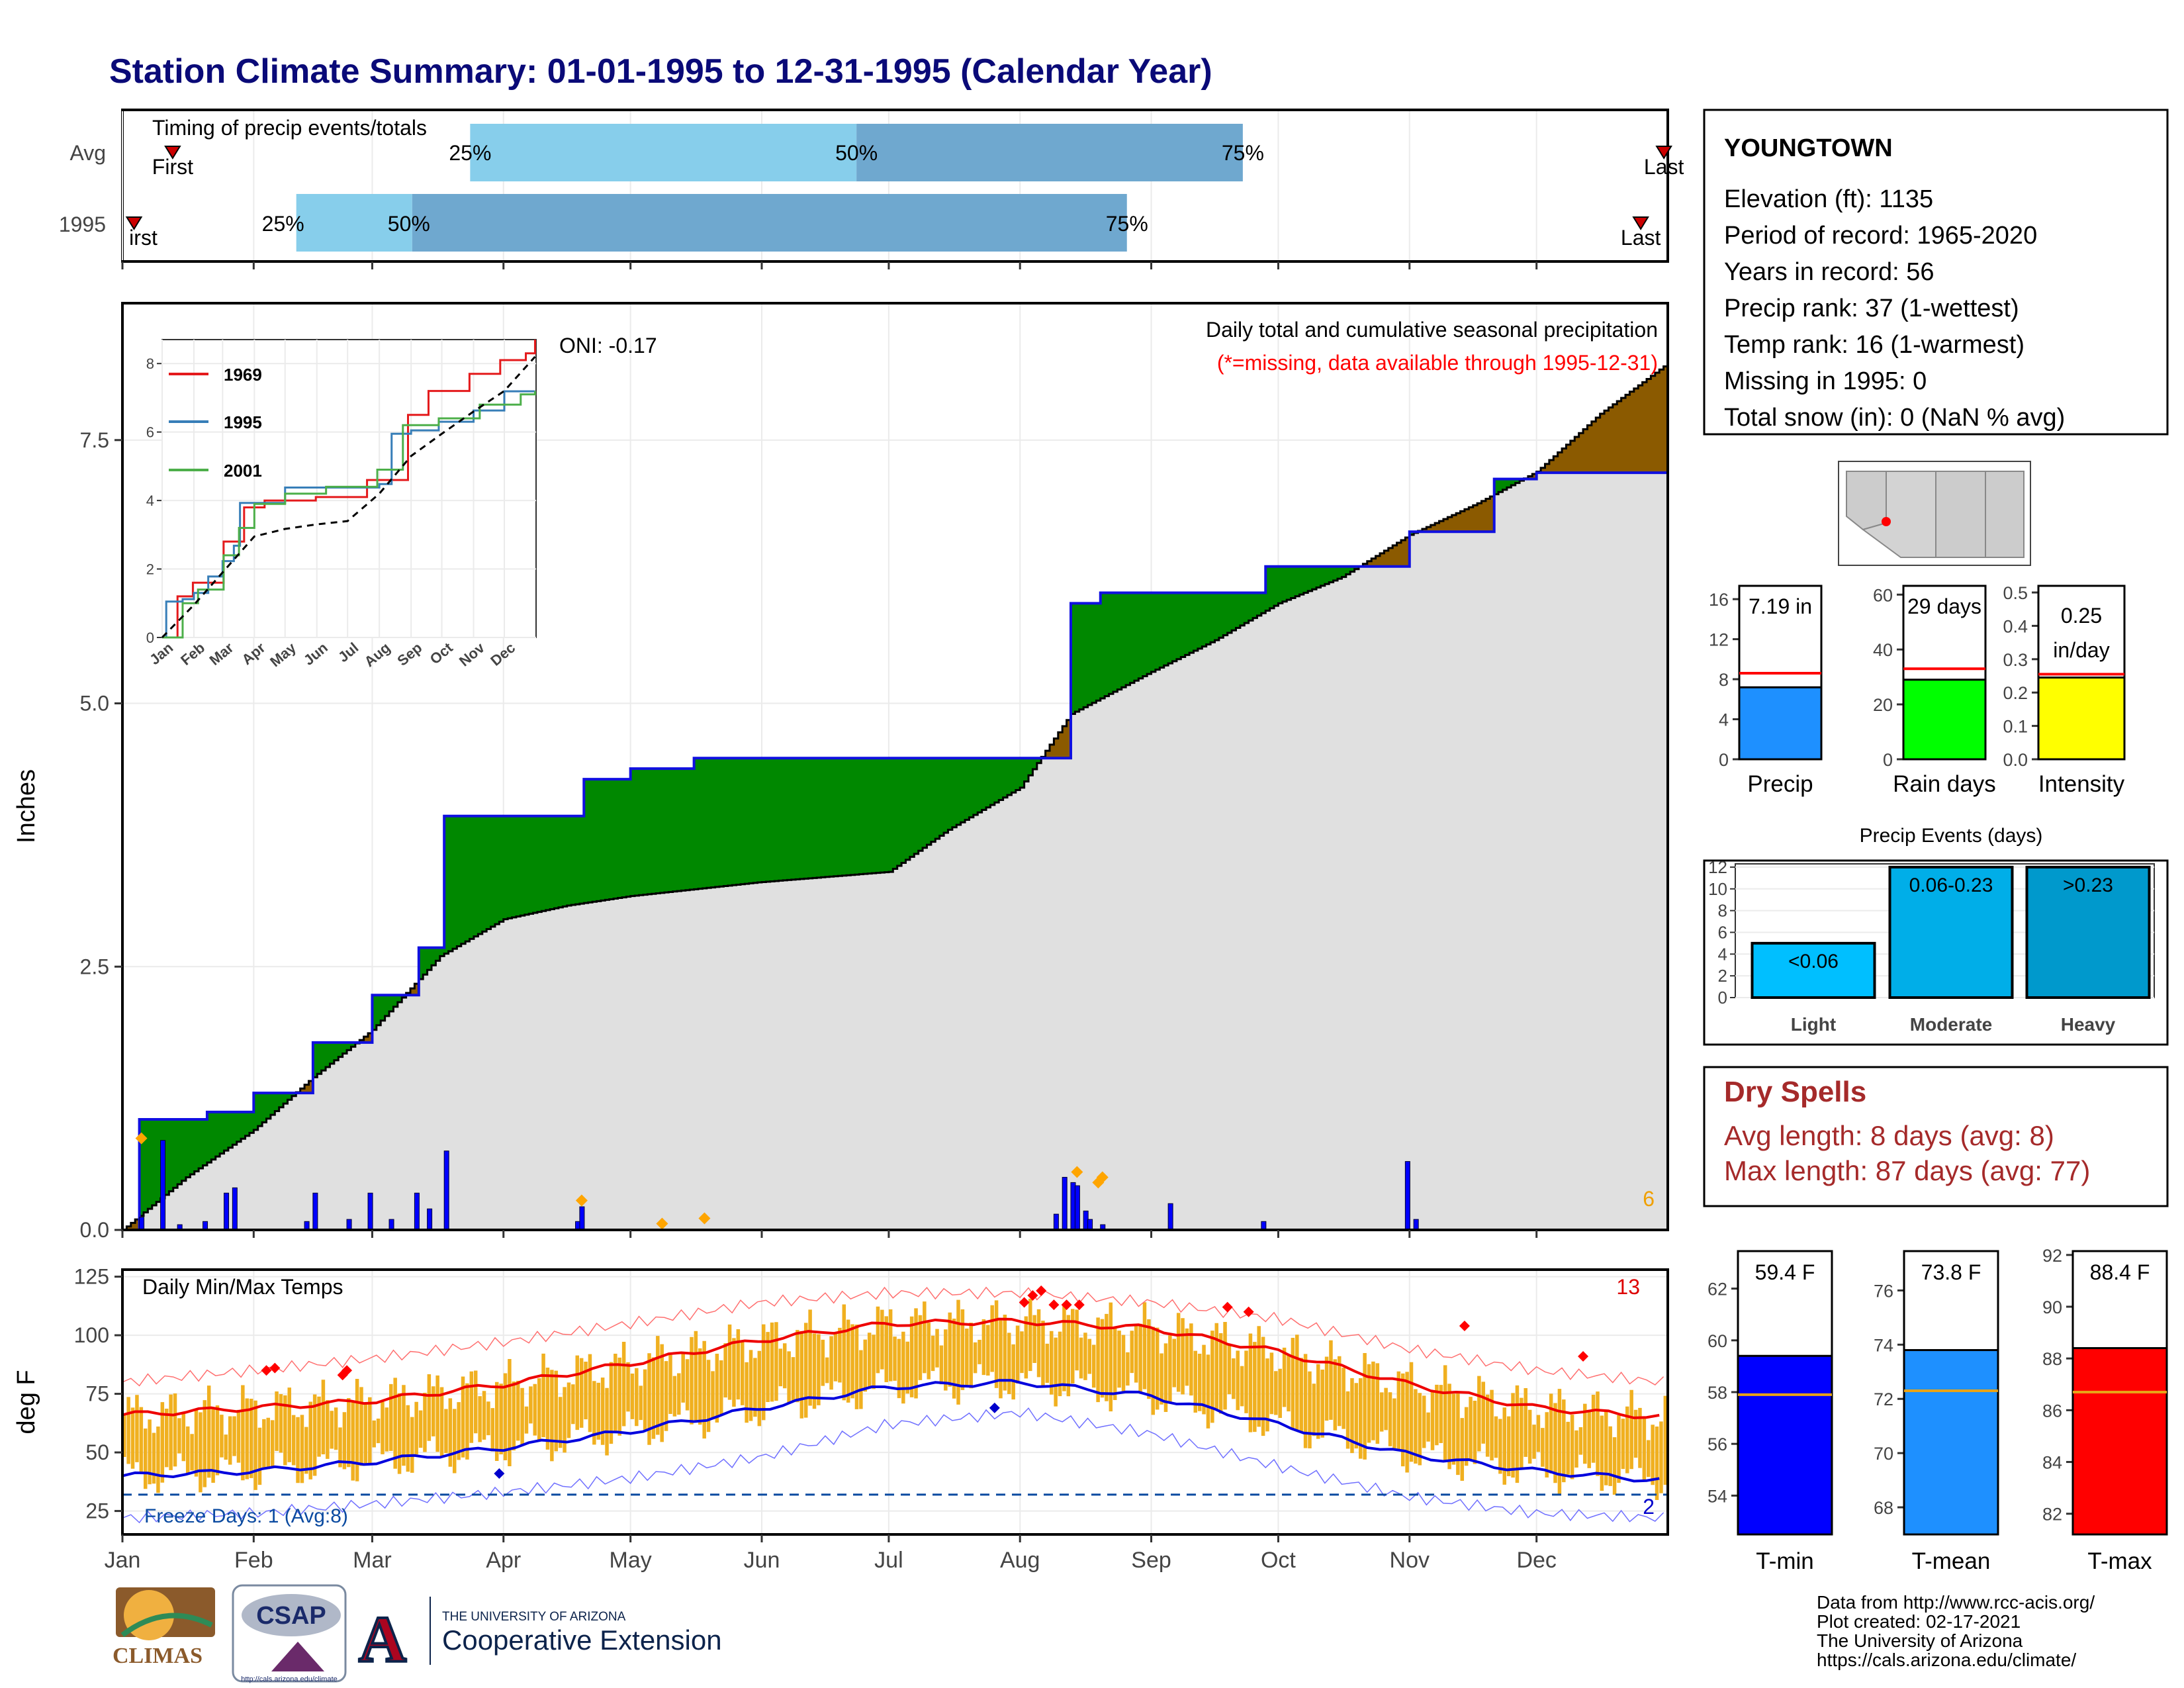  I want to click on timing-avg-label-25: 25%, so click(470, 153).